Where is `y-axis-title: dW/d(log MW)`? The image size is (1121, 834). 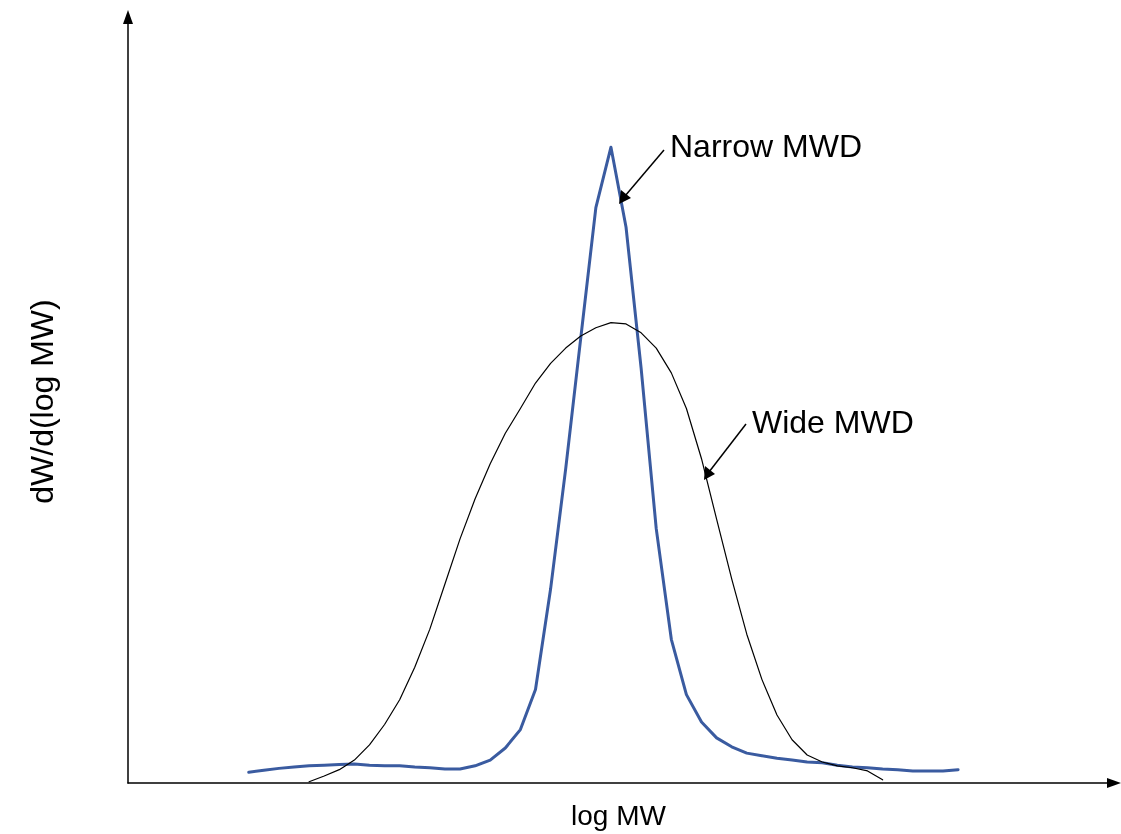
y-axis-title: dW/d(log MW) is located at coordinates (42, 401).